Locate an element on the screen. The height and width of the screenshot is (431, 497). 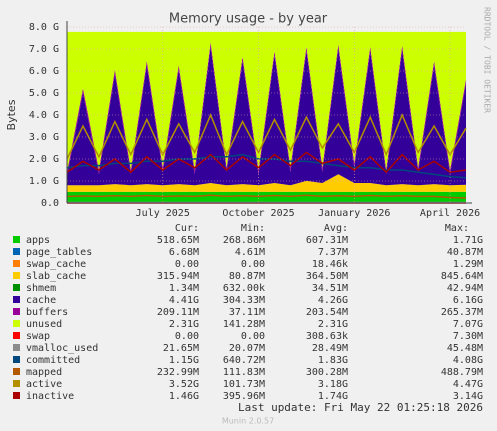
legend-label: buffers is located at coordinates (47, 312).